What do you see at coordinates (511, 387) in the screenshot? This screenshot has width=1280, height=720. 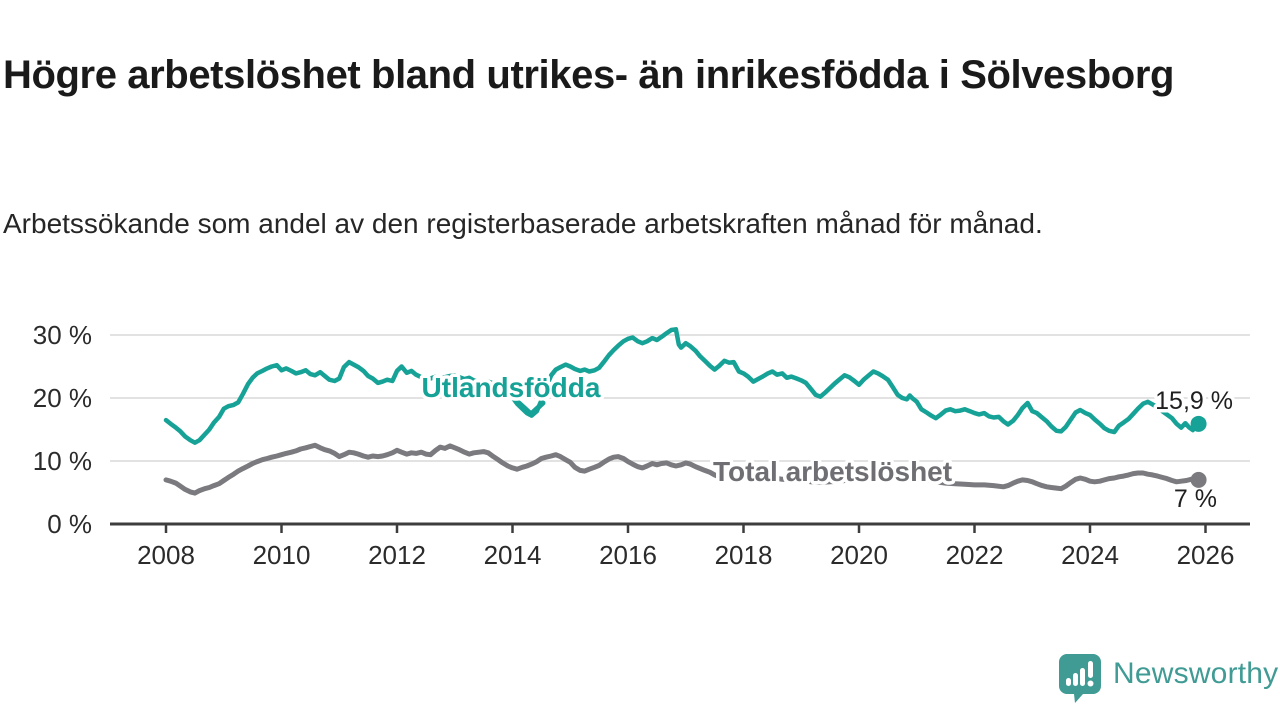 I see `series-label: Utlandsfödda` at bounding box center [511, 387].